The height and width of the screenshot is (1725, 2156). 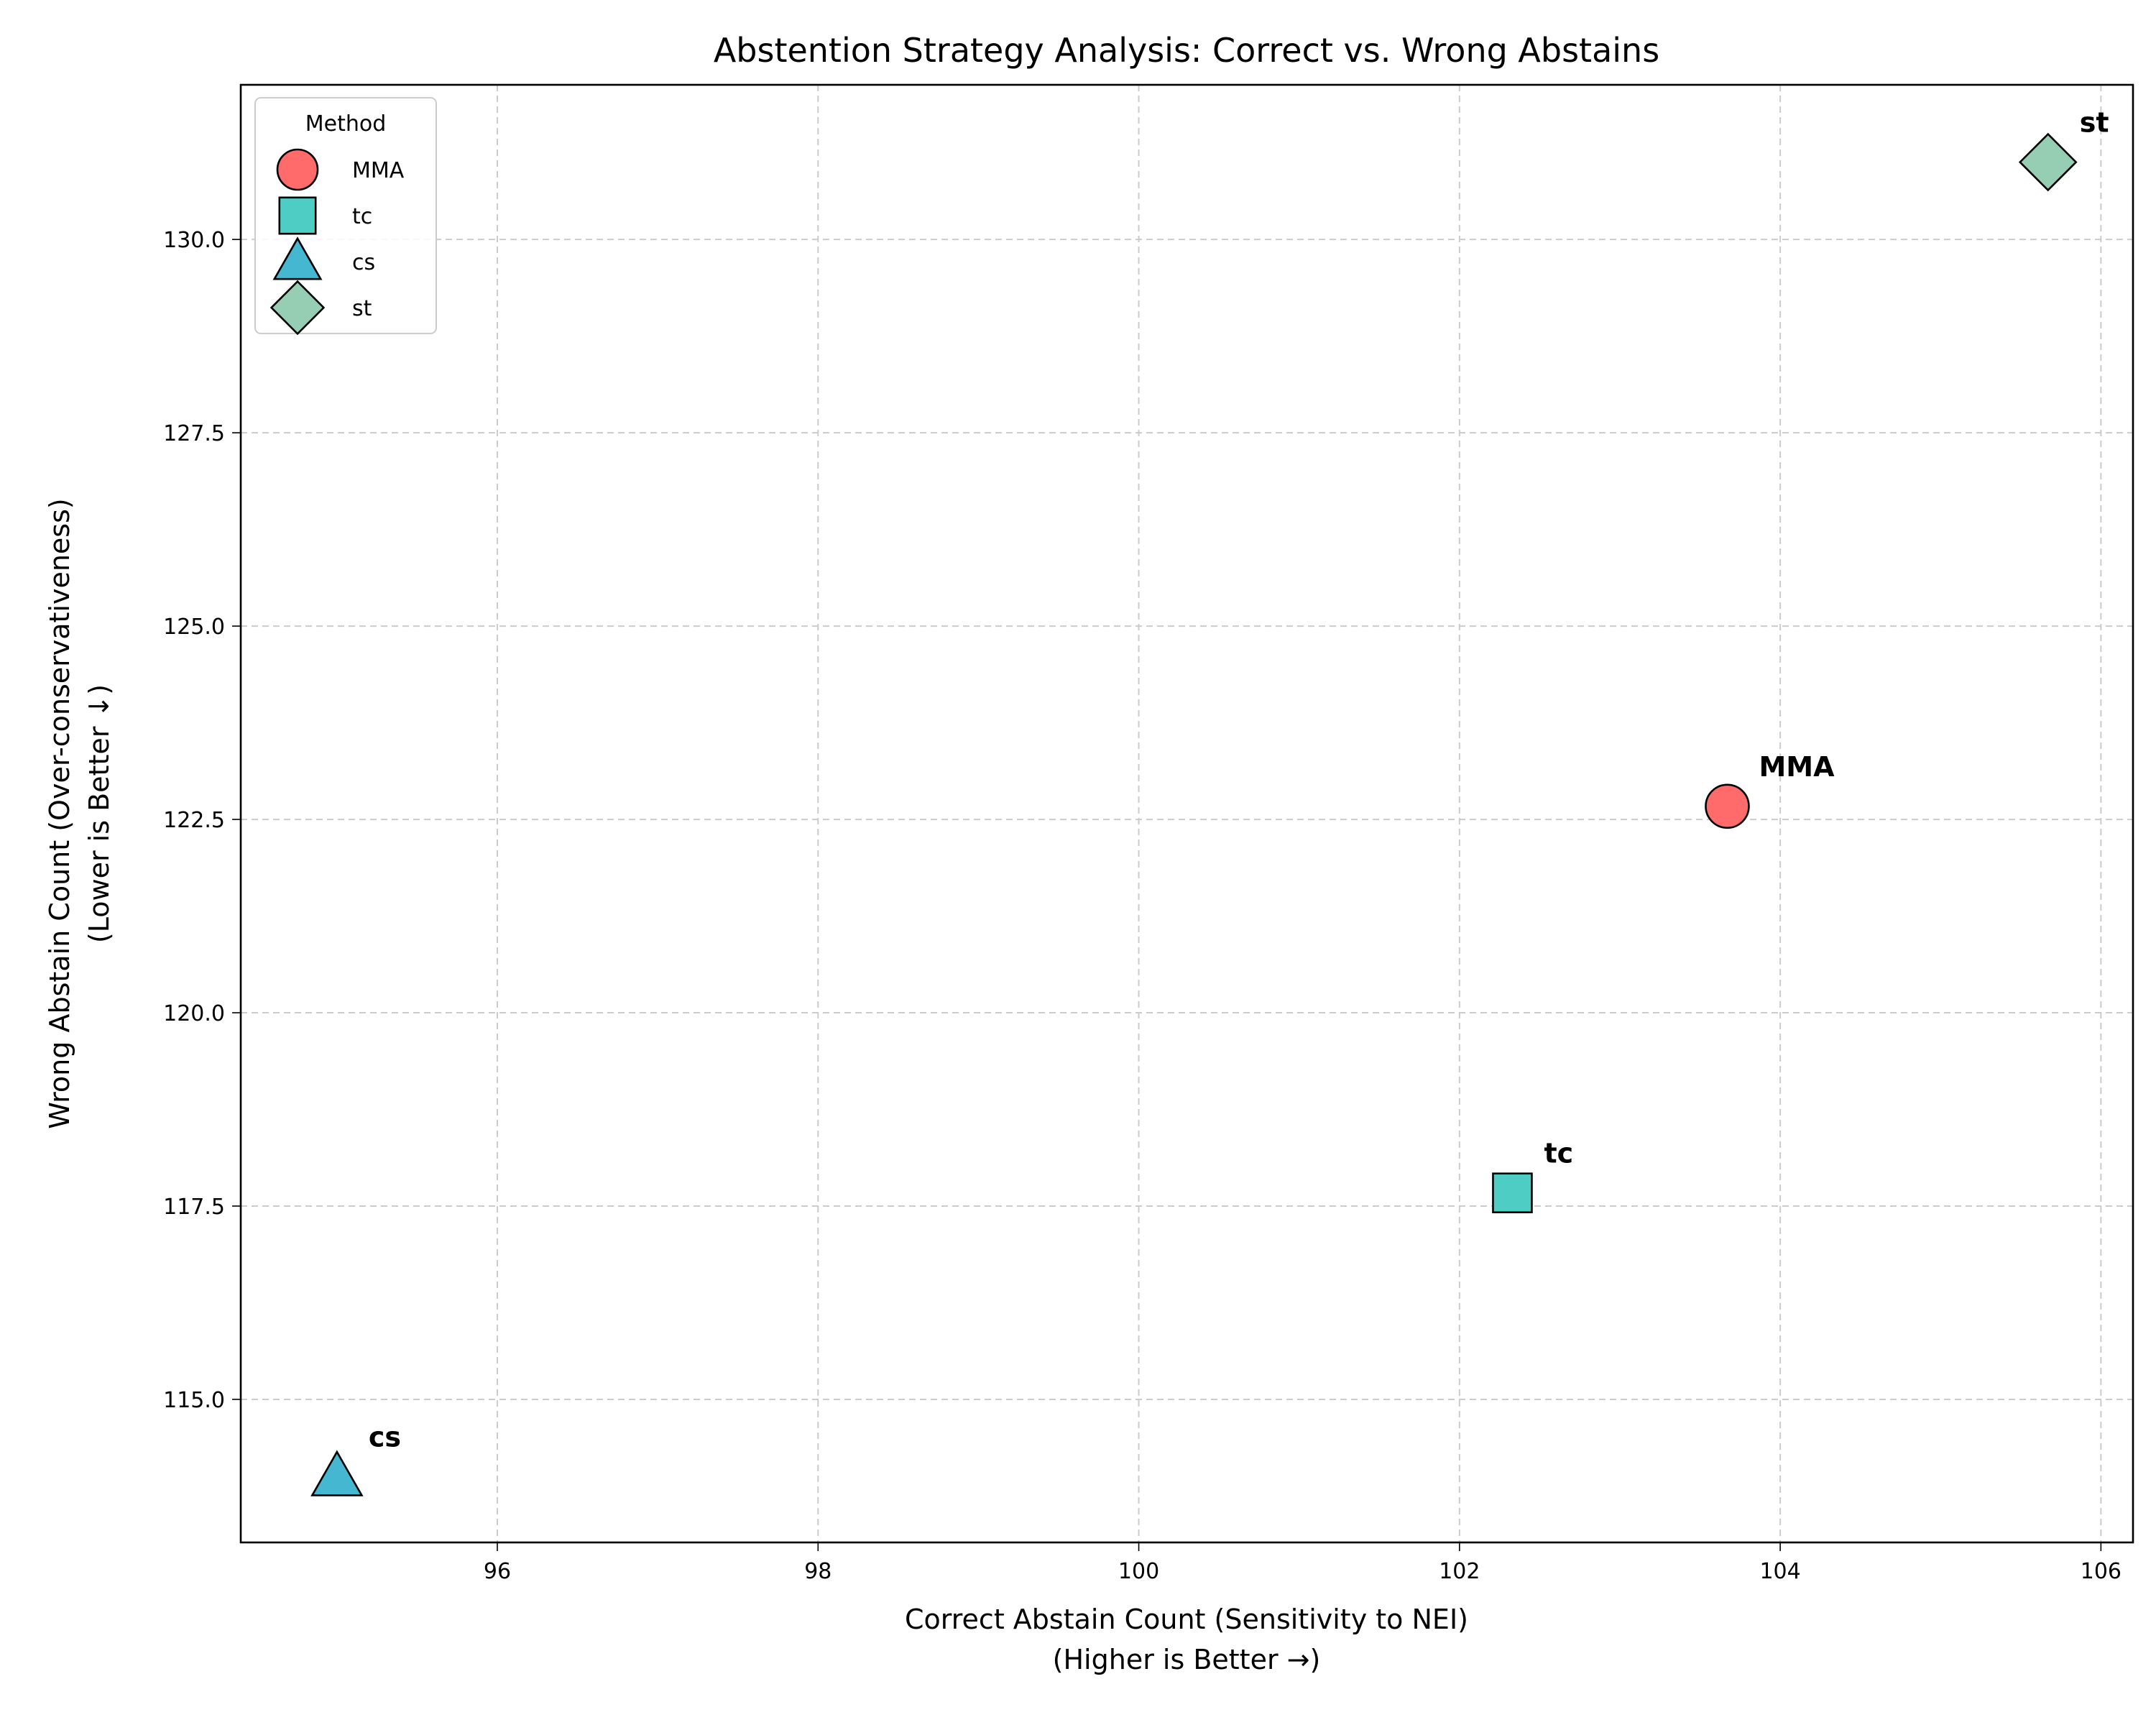 I want to click on x-tick-label: 106, so click(x=2102, y=1571).